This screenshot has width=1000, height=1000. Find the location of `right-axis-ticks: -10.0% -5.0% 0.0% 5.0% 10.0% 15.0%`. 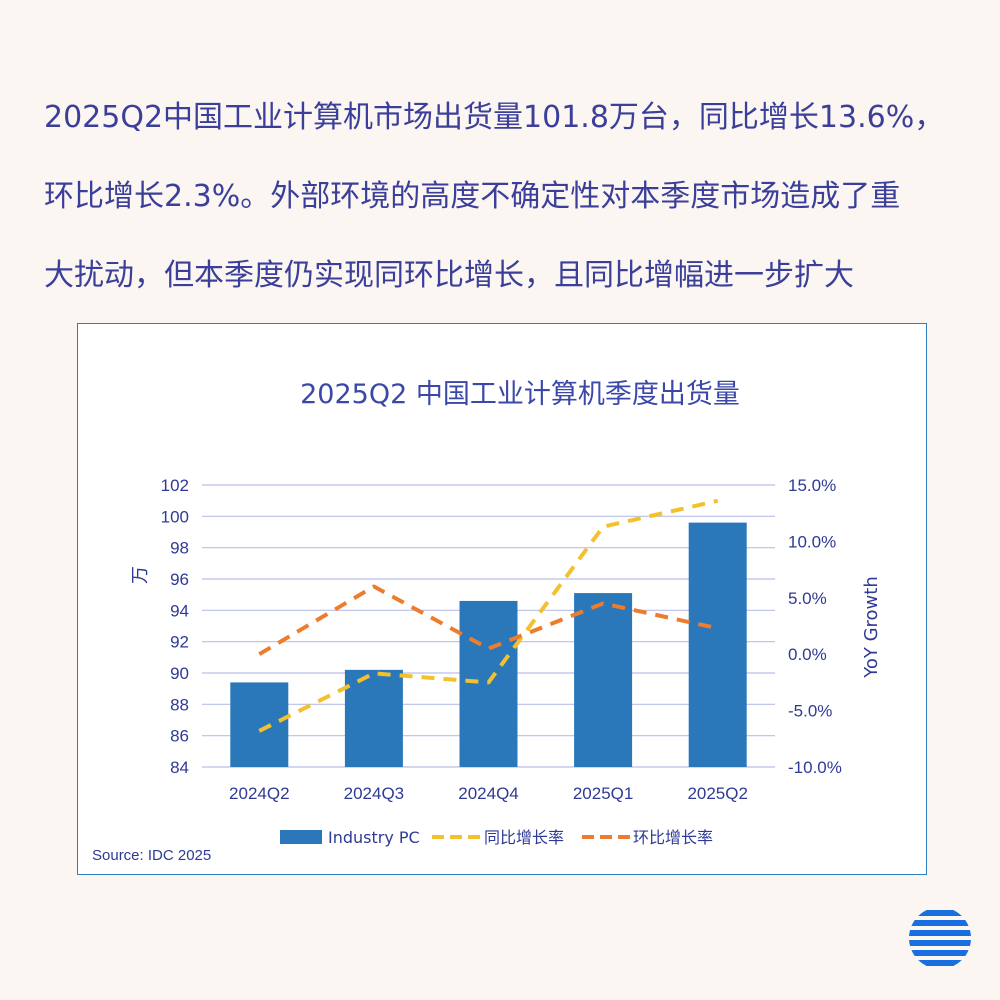

right-axis-ticks: -10.0% -5.0% 0.0% 5.0% 10.0% 15.0% is located at coordinates (815, 626).